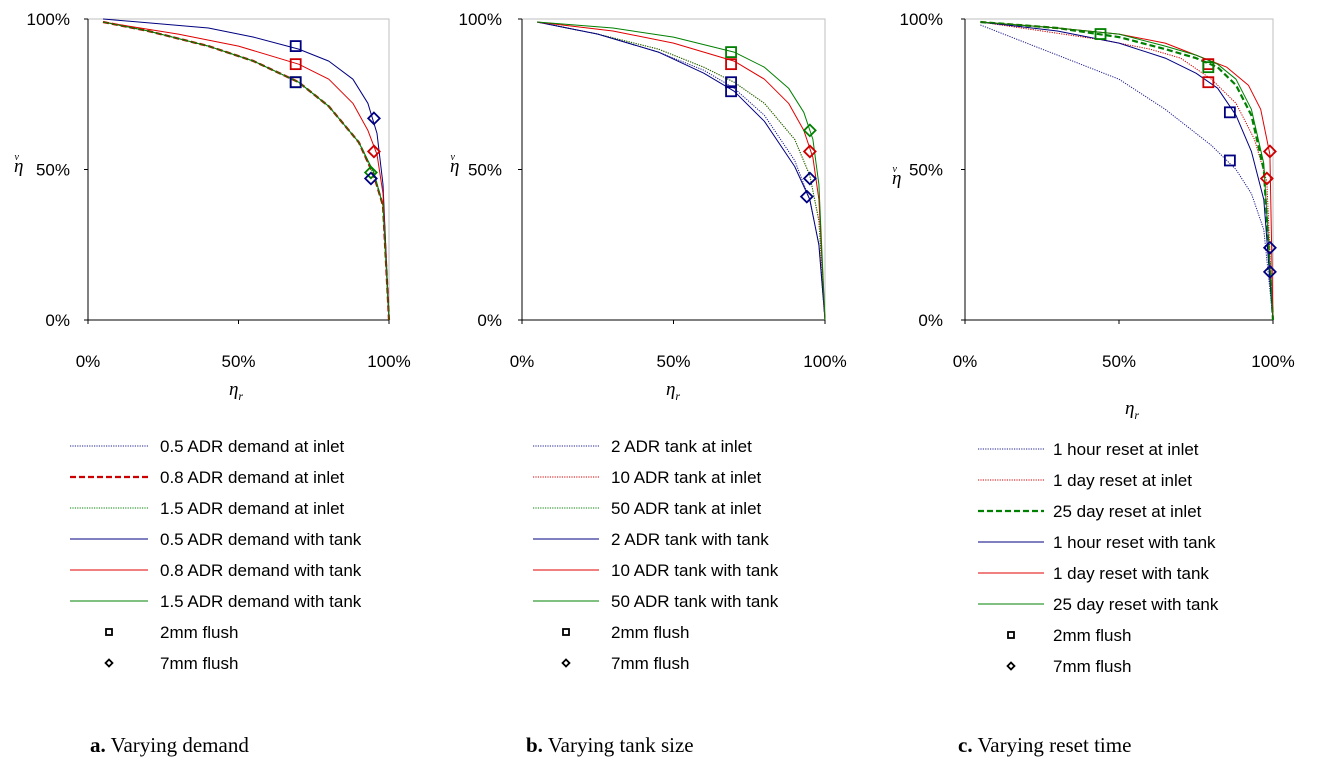  What do you see at coordinates (690, 539) in the screenshot?
I see `legend-label: 2 ADR tank with tank` at bounding box center [690, 539].